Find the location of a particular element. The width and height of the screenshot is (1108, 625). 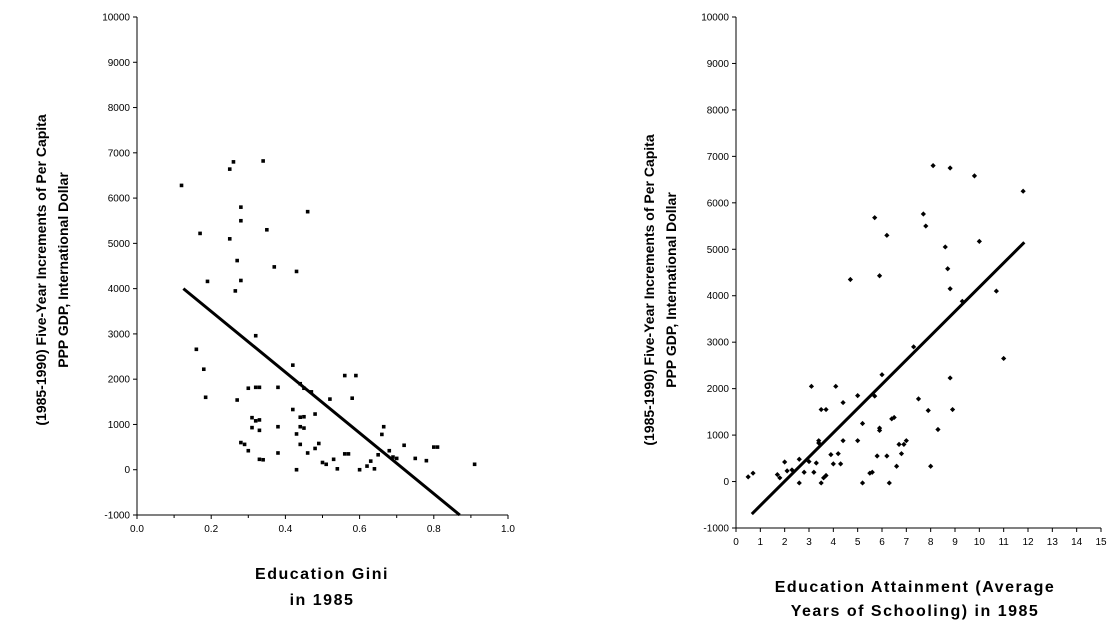

chart-1-y-tick-label: 3000 is located at coordinates (718, 343).